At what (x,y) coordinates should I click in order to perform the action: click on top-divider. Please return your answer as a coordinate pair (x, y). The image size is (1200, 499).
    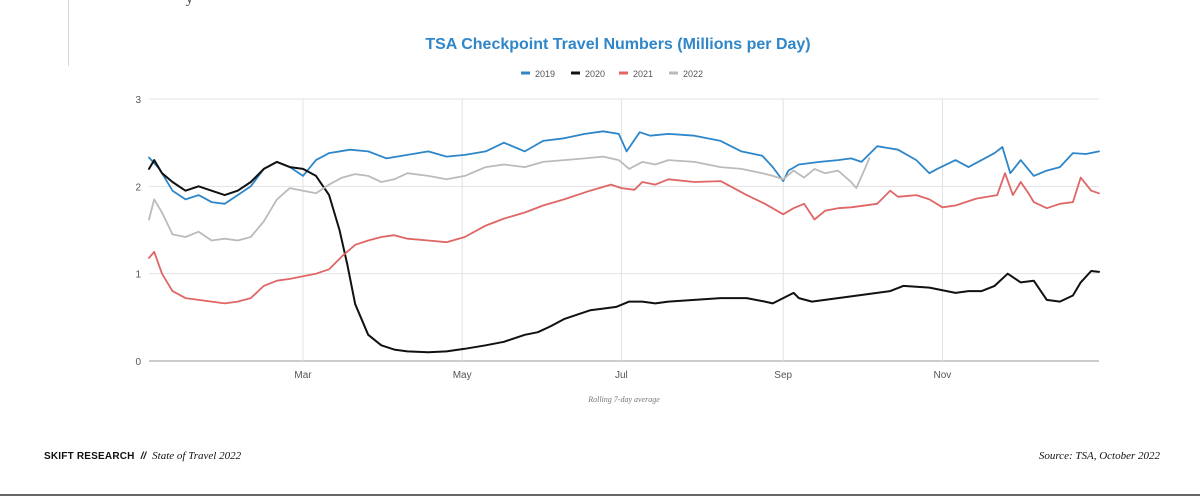
    Looking at the image, I should click on (68, 33).